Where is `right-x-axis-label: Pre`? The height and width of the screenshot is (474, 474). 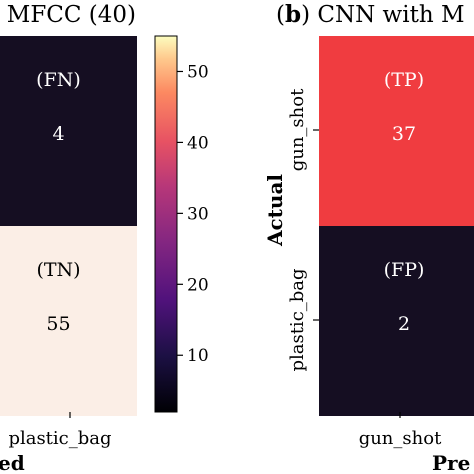
right-x-axis-label: Pre is located at coordinates (451, 462).